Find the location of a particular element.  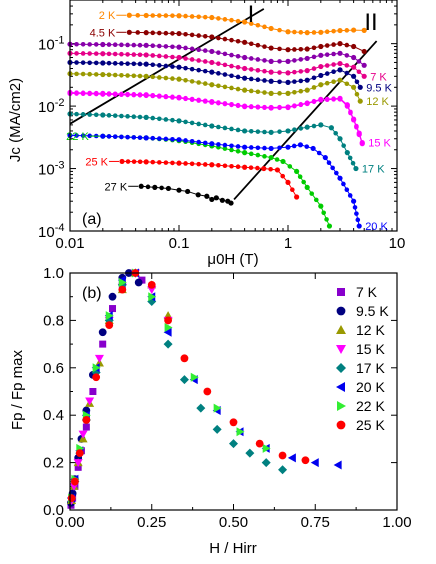

panel-b-legend: 7 K 9.5 K 12 K 15 K 17 K 20 K 22 K 25 K is located at coordinates (362, 358).